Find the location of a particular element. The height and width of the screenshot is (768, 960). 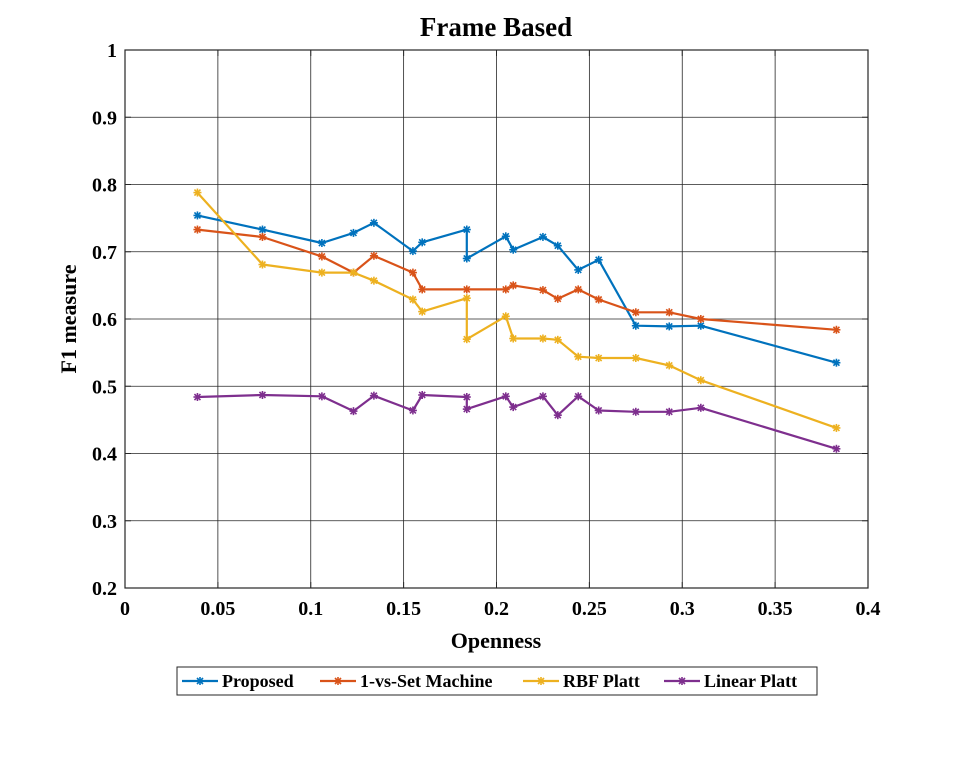

legend-item-rbf-platt: RBF Platt is located at coordinates (581, 681).